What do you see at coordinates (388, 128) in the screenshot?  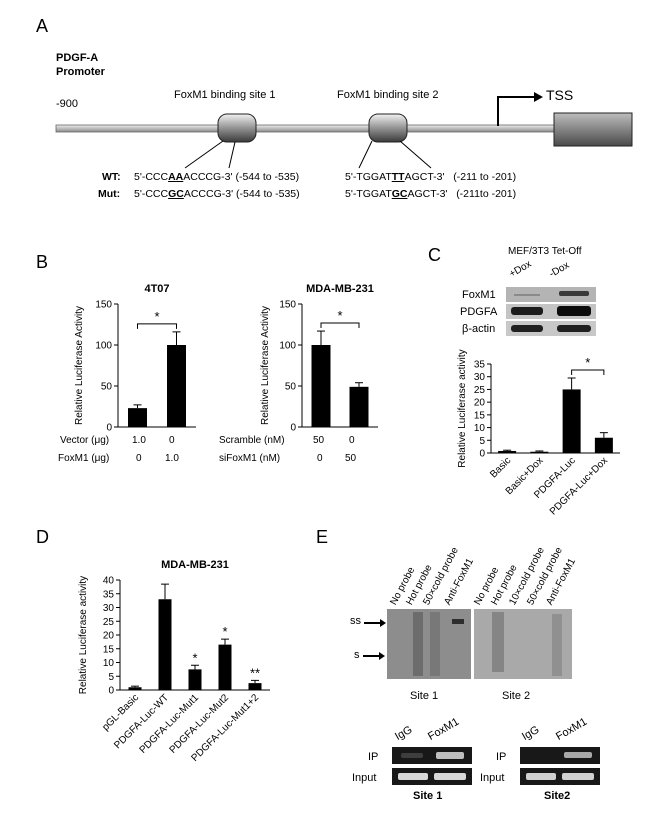 I see `site2-box` at bounding box center [388, 128].